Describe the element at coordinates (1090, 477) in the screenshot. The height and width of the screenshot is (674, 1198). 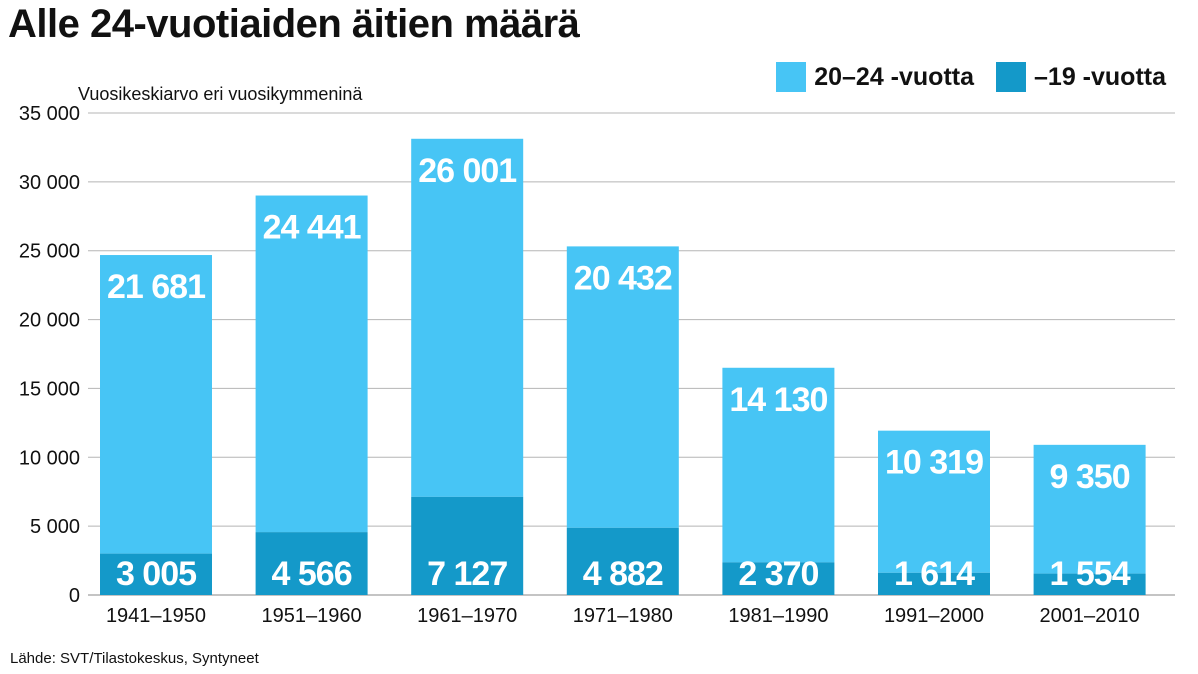
I see `data-label-20-24: 9 350` at that location.